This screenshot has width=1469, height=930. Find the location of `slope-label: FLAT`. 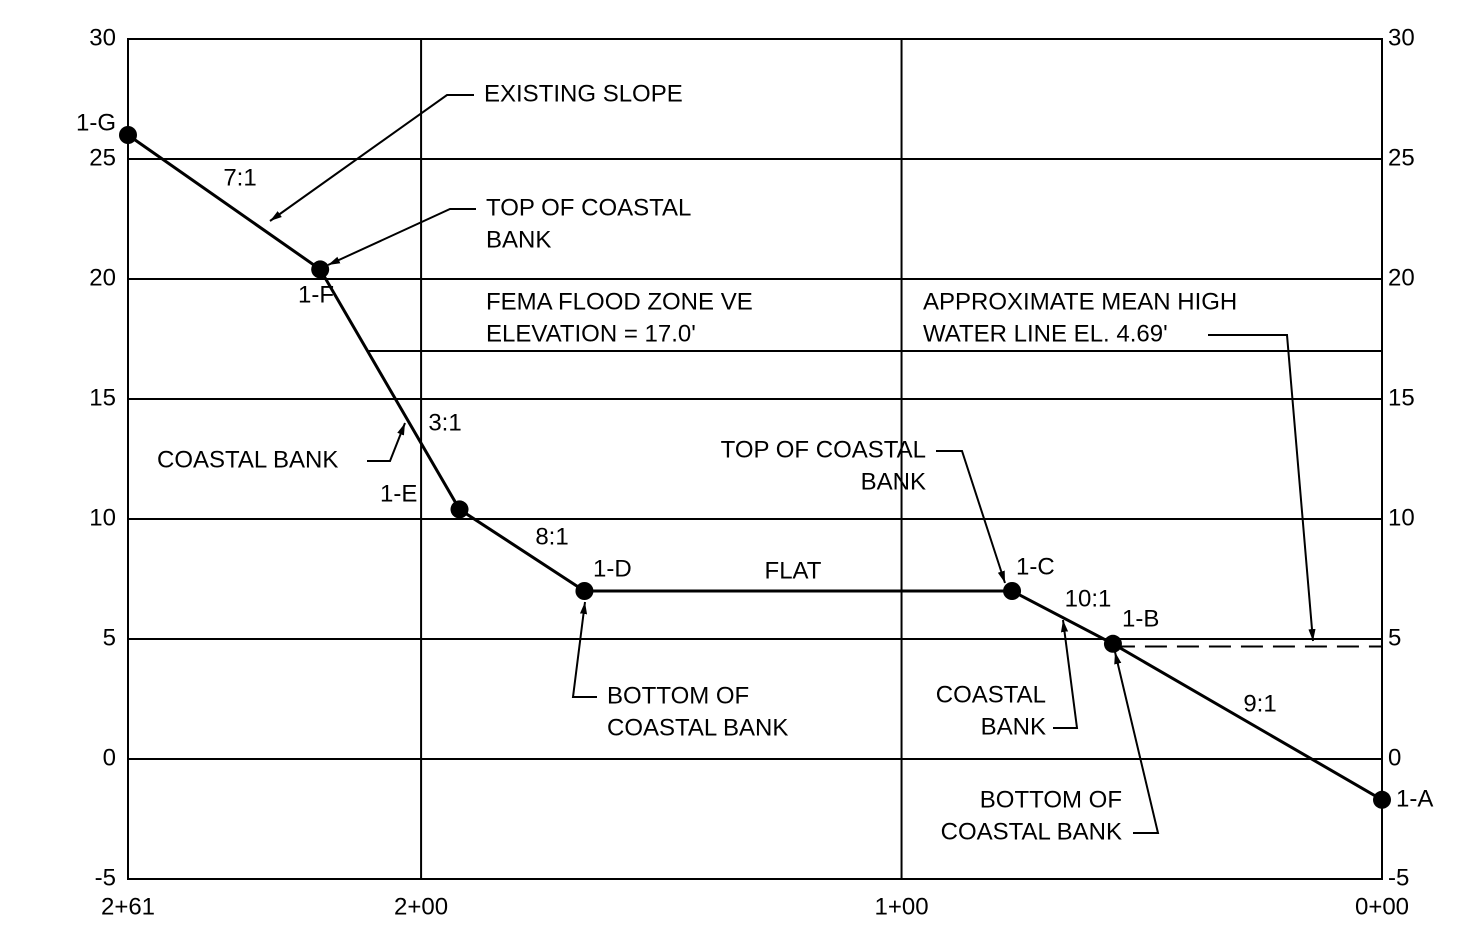

slope-label: FLAT is located at coordinates (793, 570).